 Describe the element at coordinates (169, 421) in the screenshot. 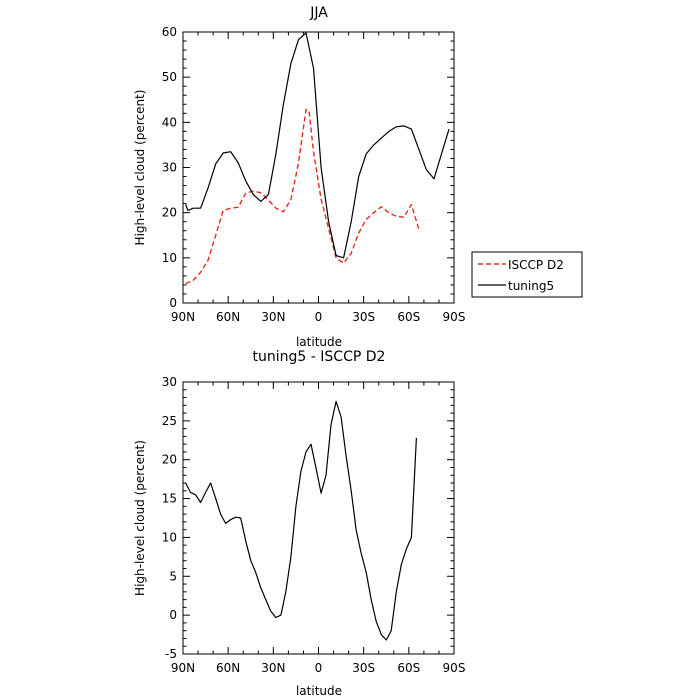

I see `y-tick-label: 25` at that location.